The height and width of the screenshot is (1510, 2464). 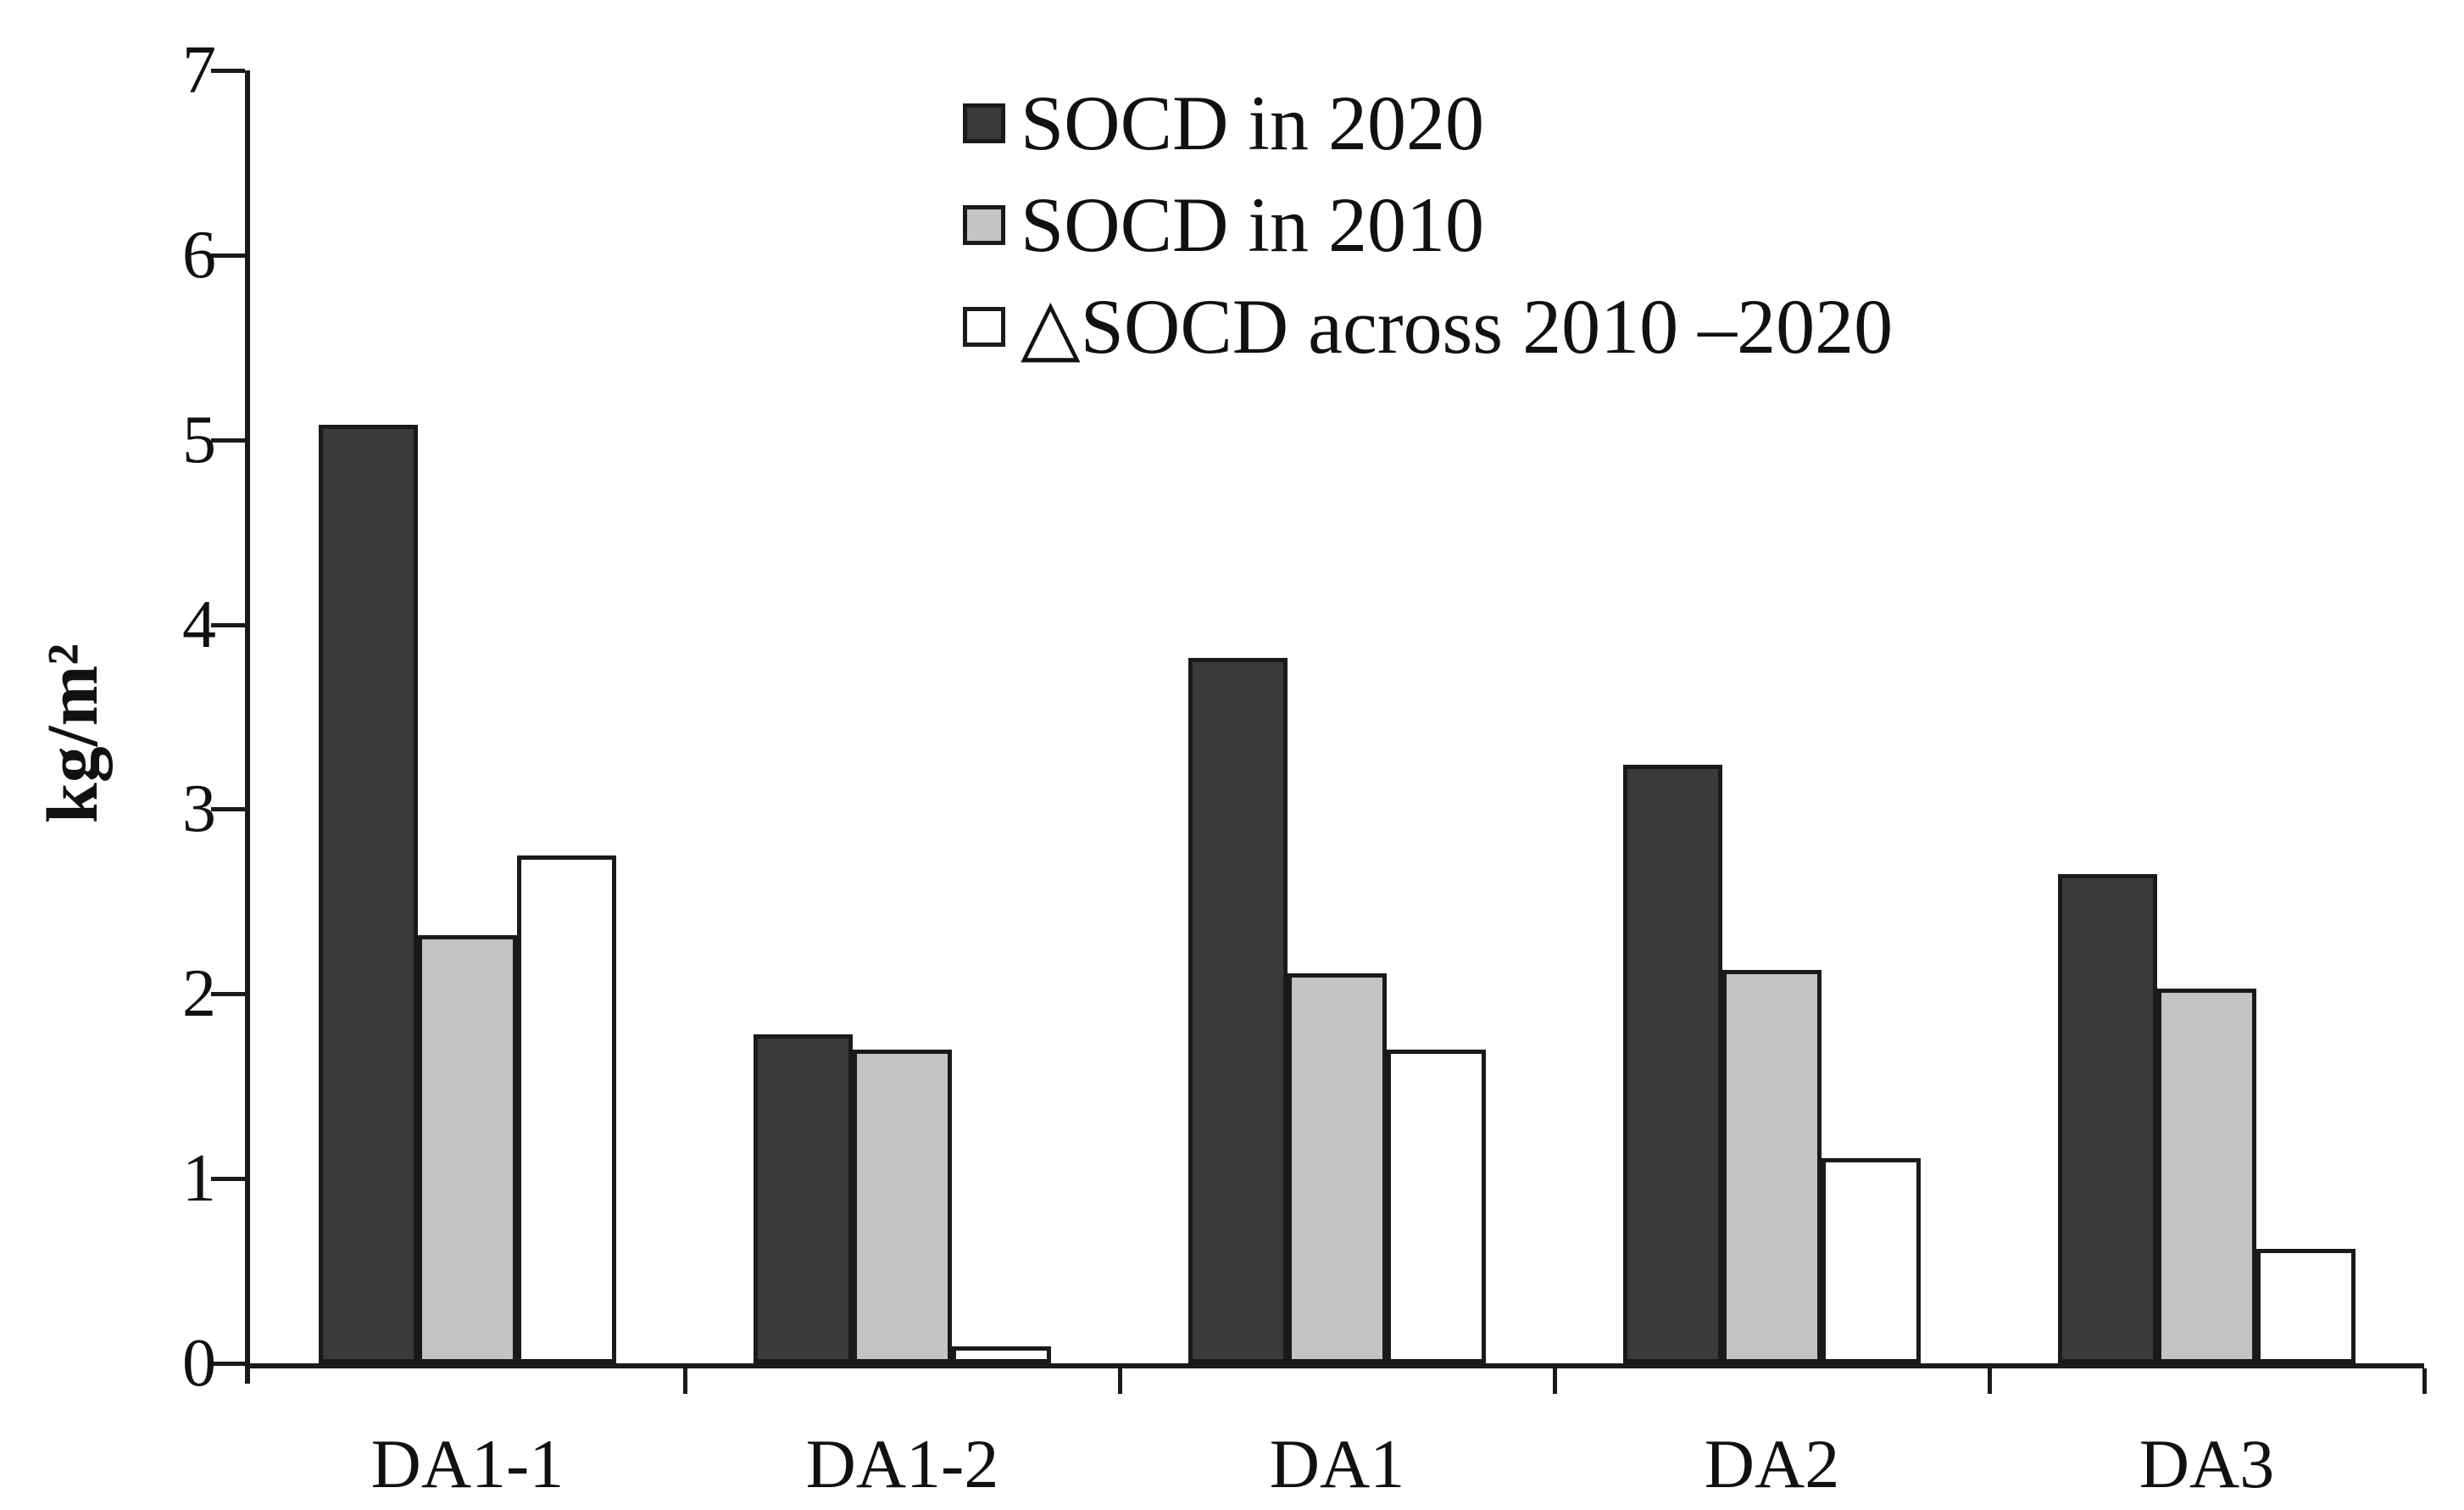 What do you see at coordinates (1772, 1166) in the screenshot?
I see `bar-DA2-series1` at bounding box center [1772, 1166].